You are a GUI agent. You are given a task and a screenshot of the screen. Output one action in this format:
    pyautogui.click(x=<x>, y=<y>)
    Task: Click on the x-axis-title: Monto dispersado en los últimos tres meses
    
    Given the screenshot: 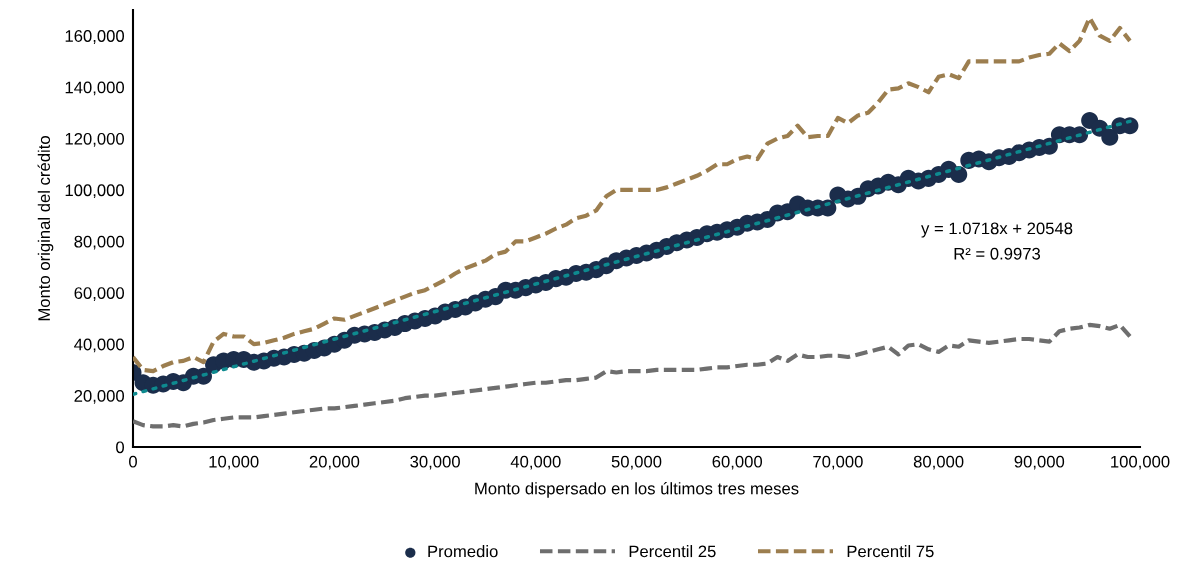 What is the action you would take?
    pyautogui.click(x=637, y=489)
    